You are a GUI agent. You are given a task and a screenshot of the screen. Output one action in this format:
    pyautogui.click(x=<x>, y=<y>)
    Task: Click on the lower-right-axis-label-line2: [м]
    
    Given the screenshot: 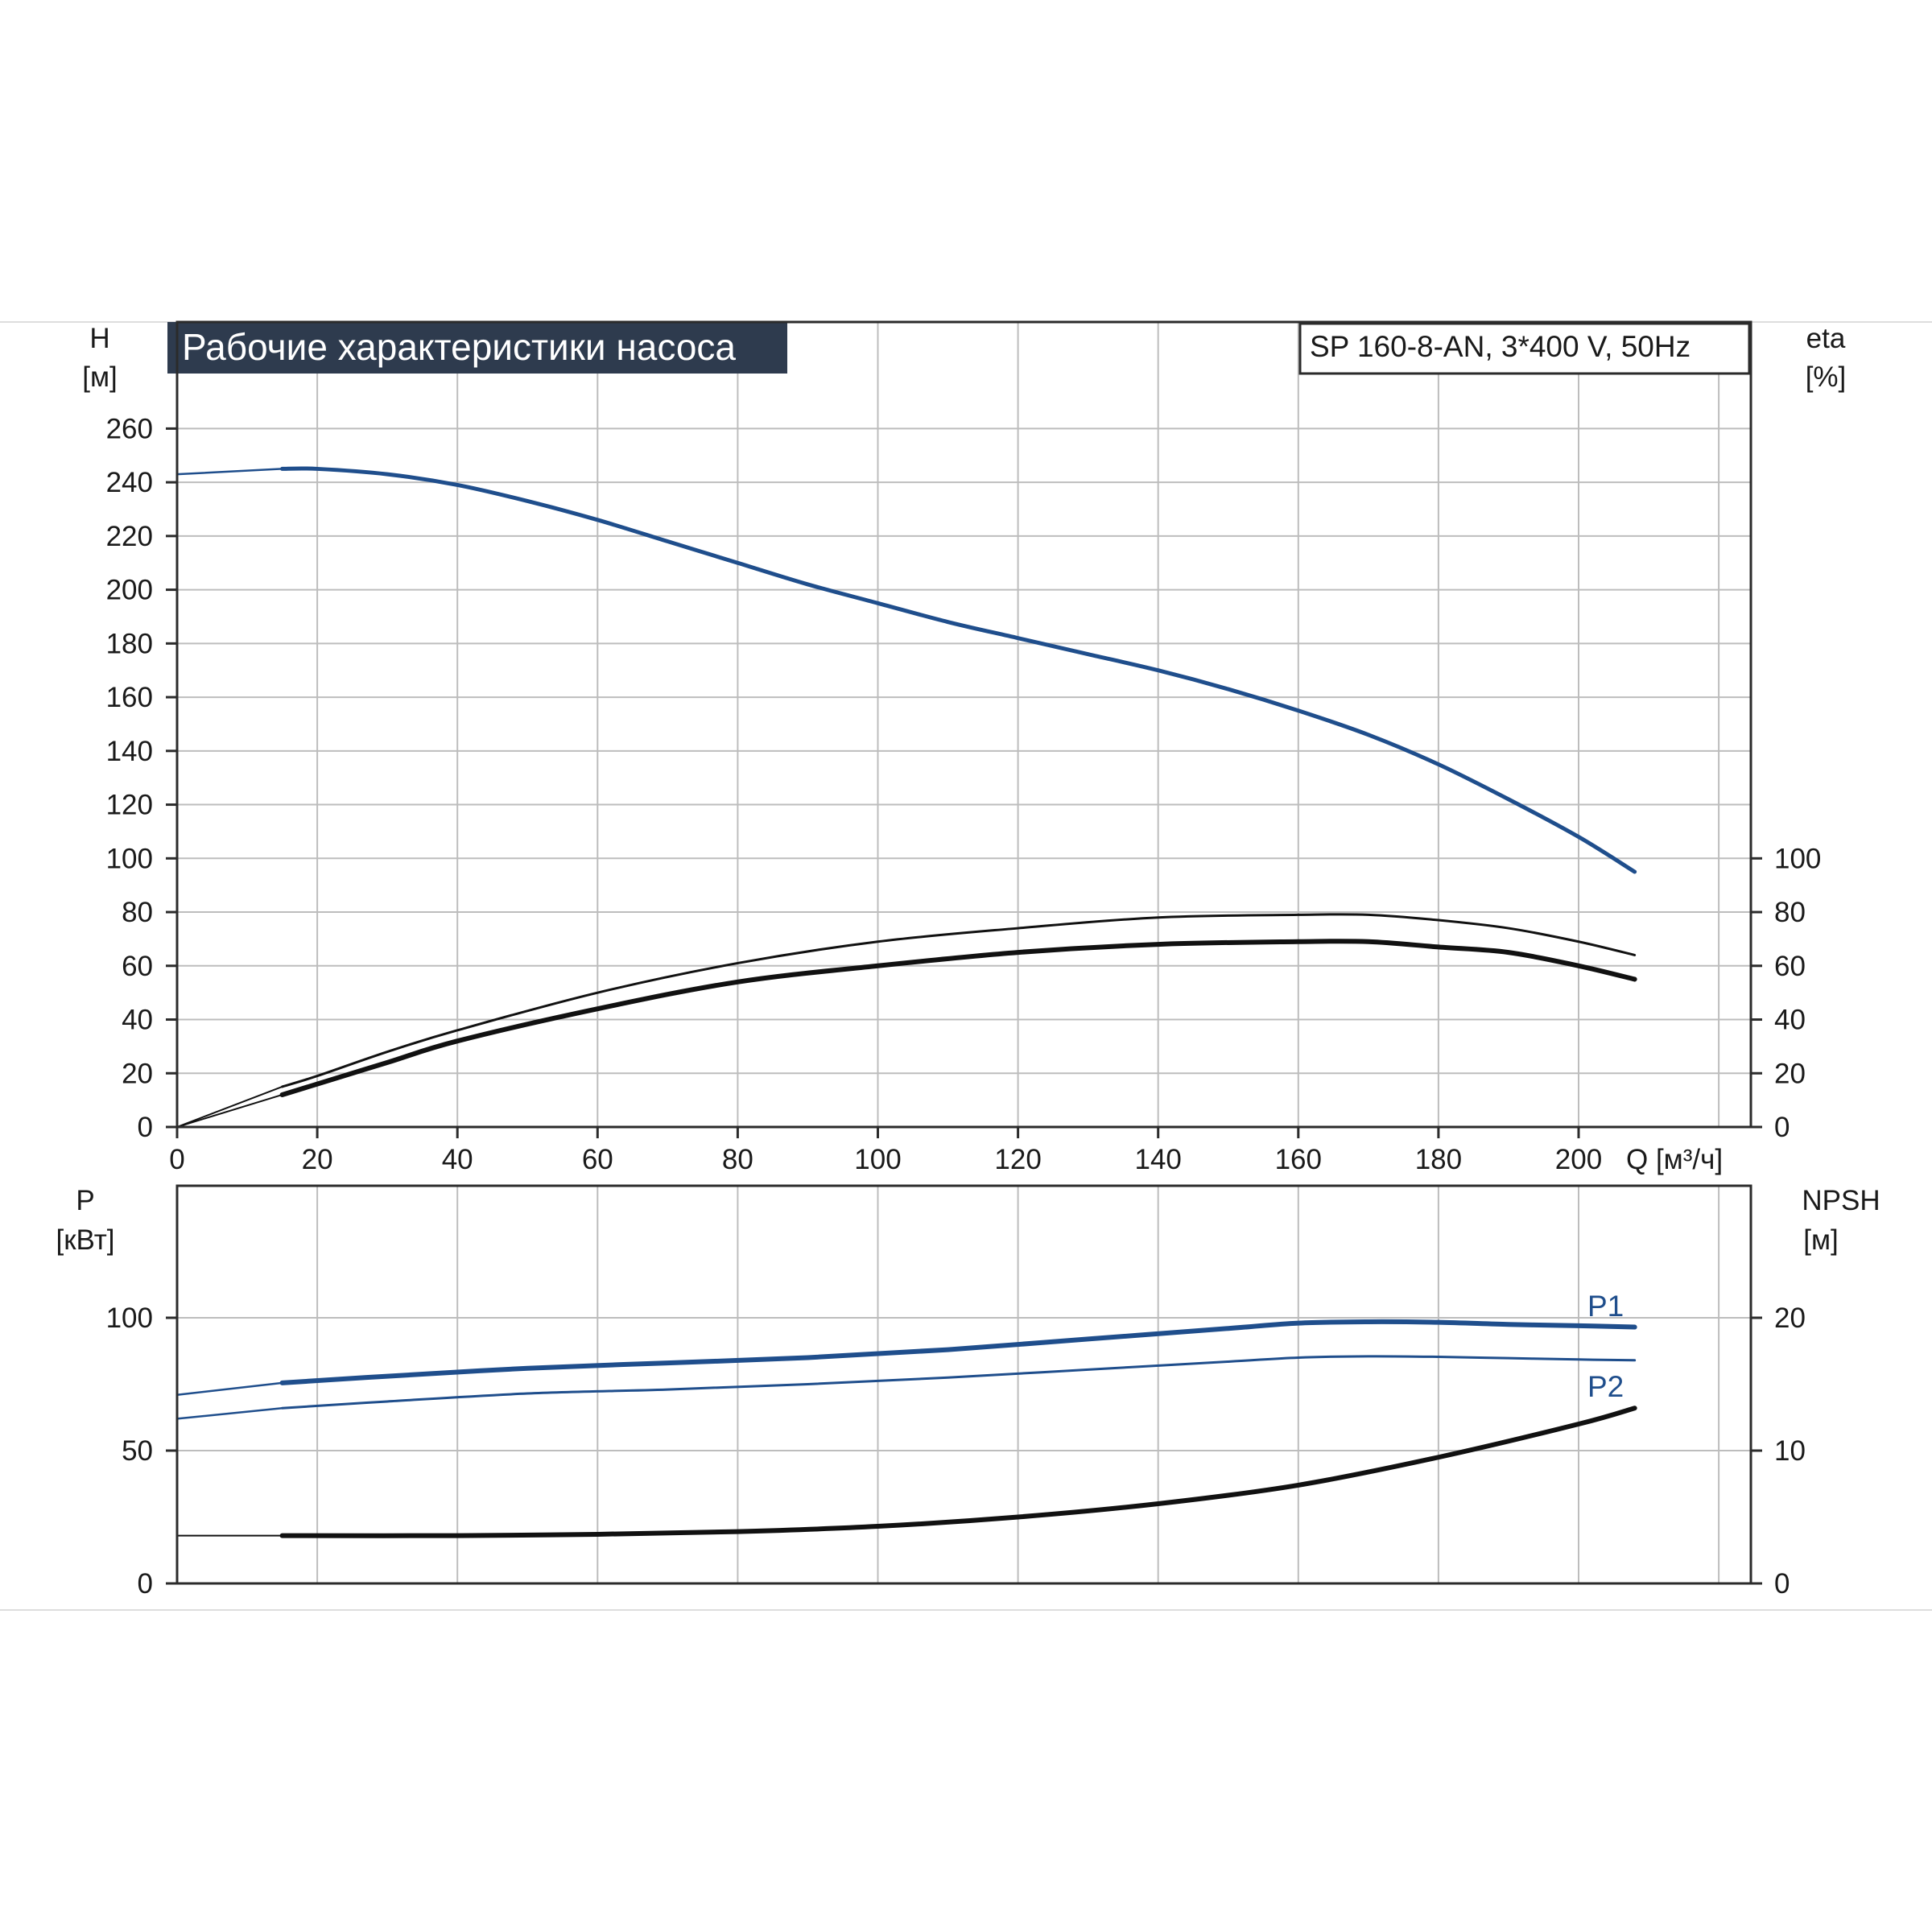 What is the action you would take?
    pyautogui.click(x=1821, y=1240)
    